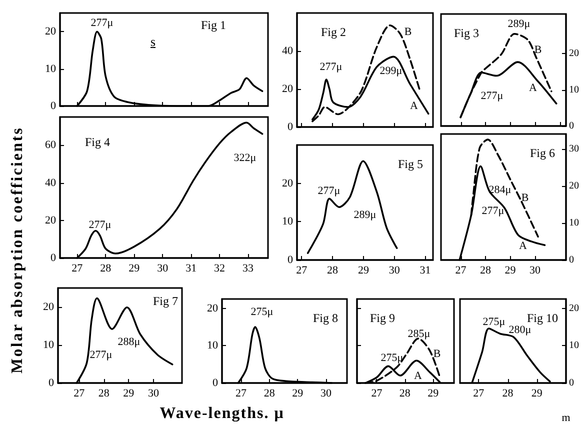 The image size is (582, 430). I want to click on y-tick-label: 60, so click(50, 145).